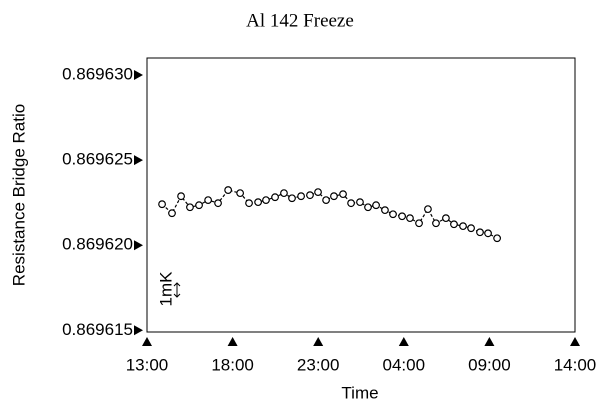 The height and width of the screenshot is (408, 602). Describe the element at coordinates (359, 392) in the screenshot. I see `x-axis-label: Time` at that location.